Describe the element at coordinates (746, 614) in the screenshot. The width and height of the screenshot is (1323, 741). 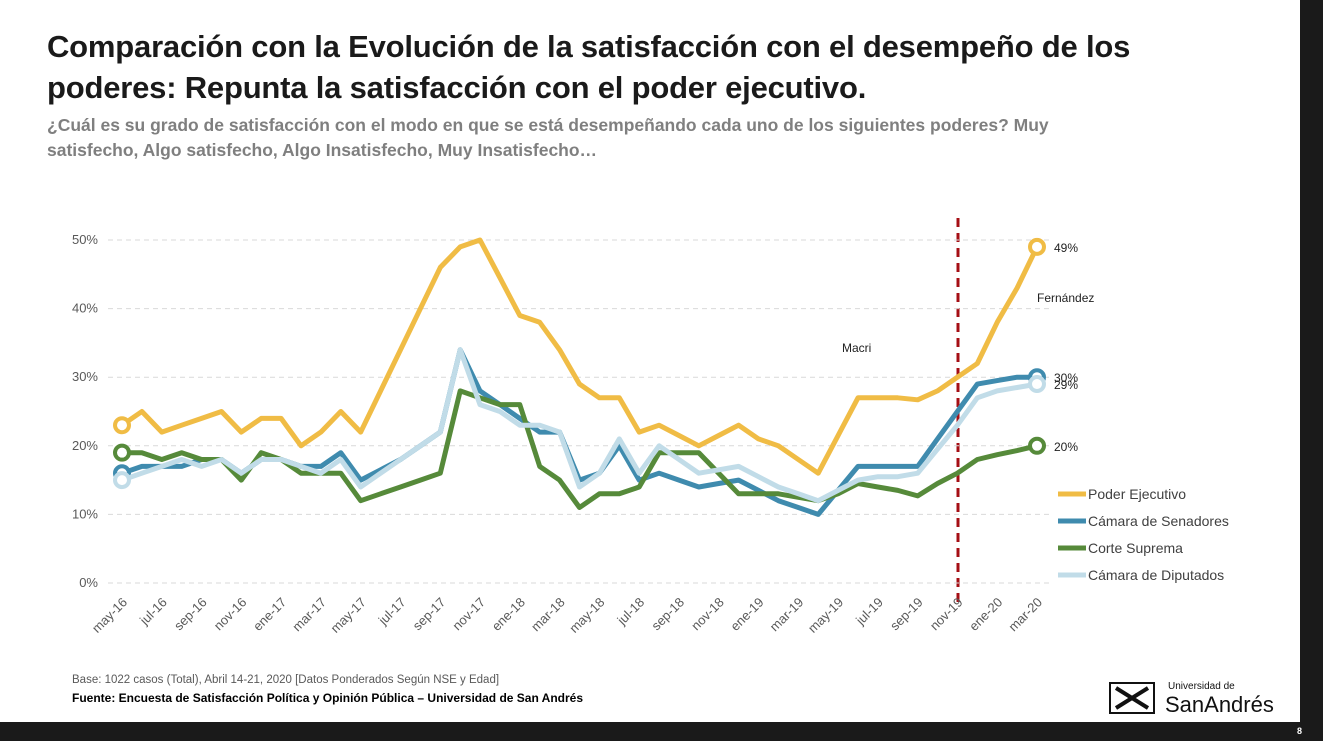
I see `x-tick-label: ene-19` at that location.